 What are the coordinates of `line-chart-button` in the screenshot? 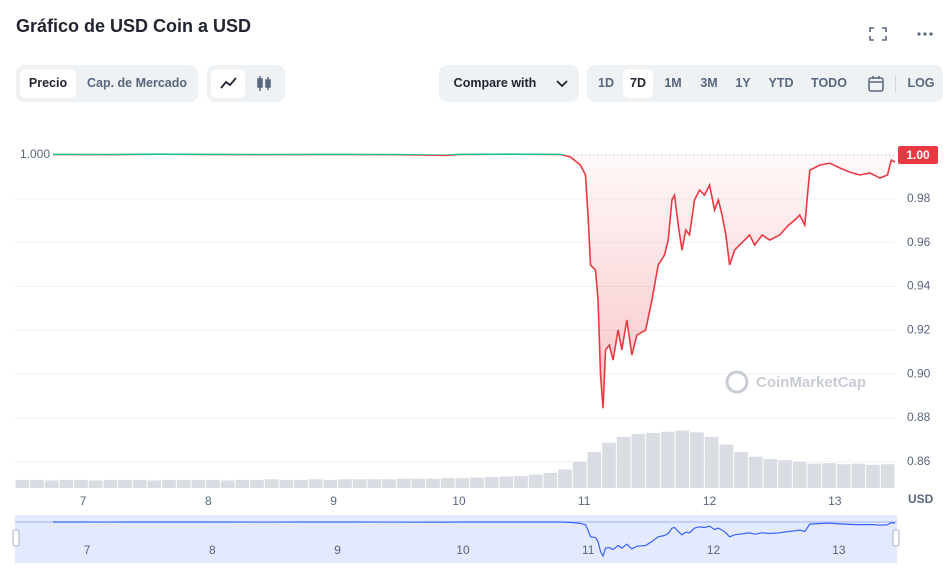 It's located at (228, 83).